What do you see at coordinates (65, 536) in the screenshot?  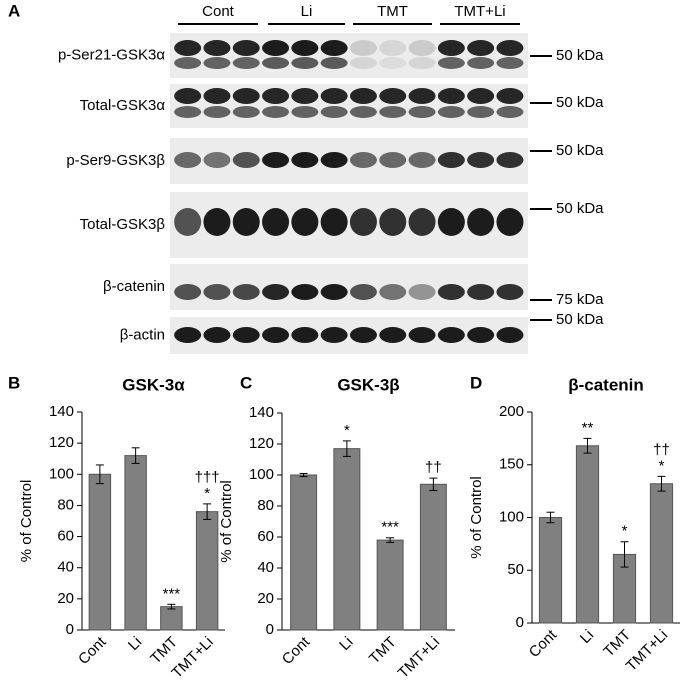 I see `y-tick-label: 60` at bounding box center [65, 536].